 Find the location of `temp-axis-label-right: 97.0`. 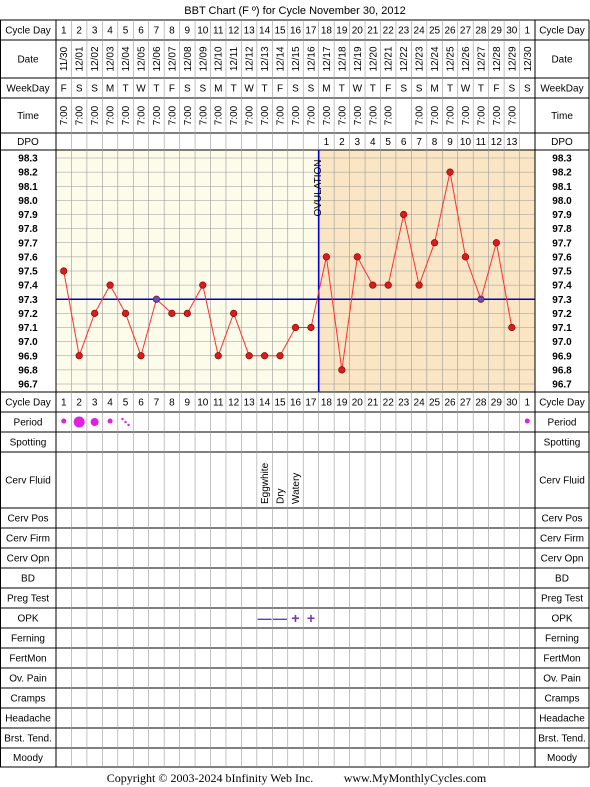

temp-axis-label-right: 97.0 is located at coordinates (562, 342).